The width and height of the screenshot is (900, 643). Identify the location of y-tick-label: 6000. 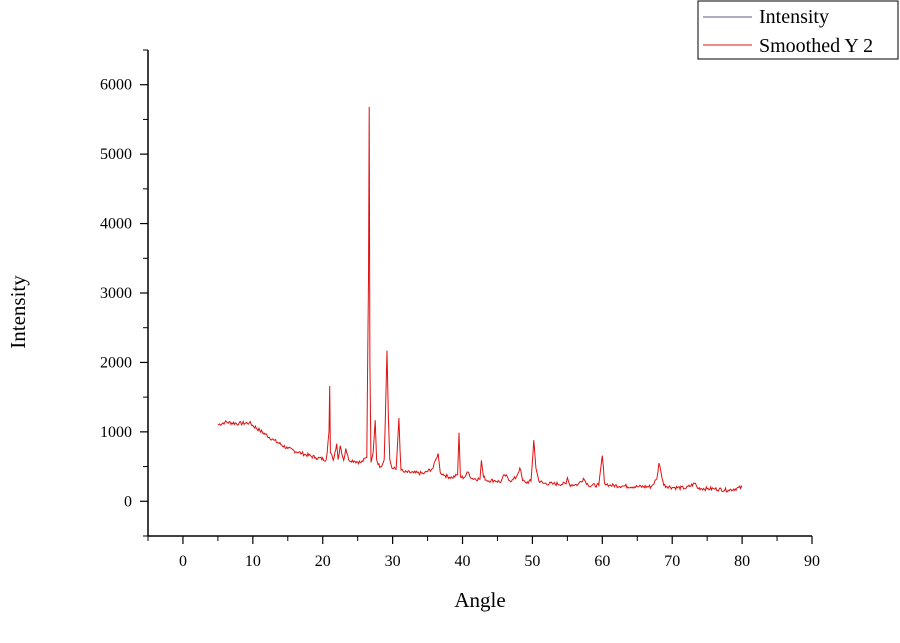
(116, 85).